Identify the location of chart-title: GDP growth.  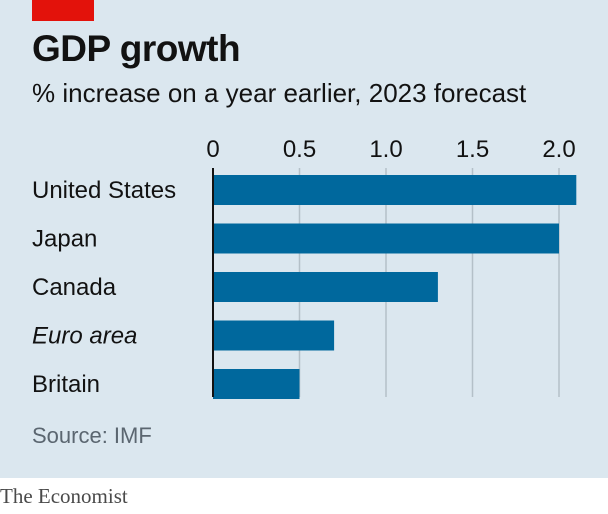
(136, 48).